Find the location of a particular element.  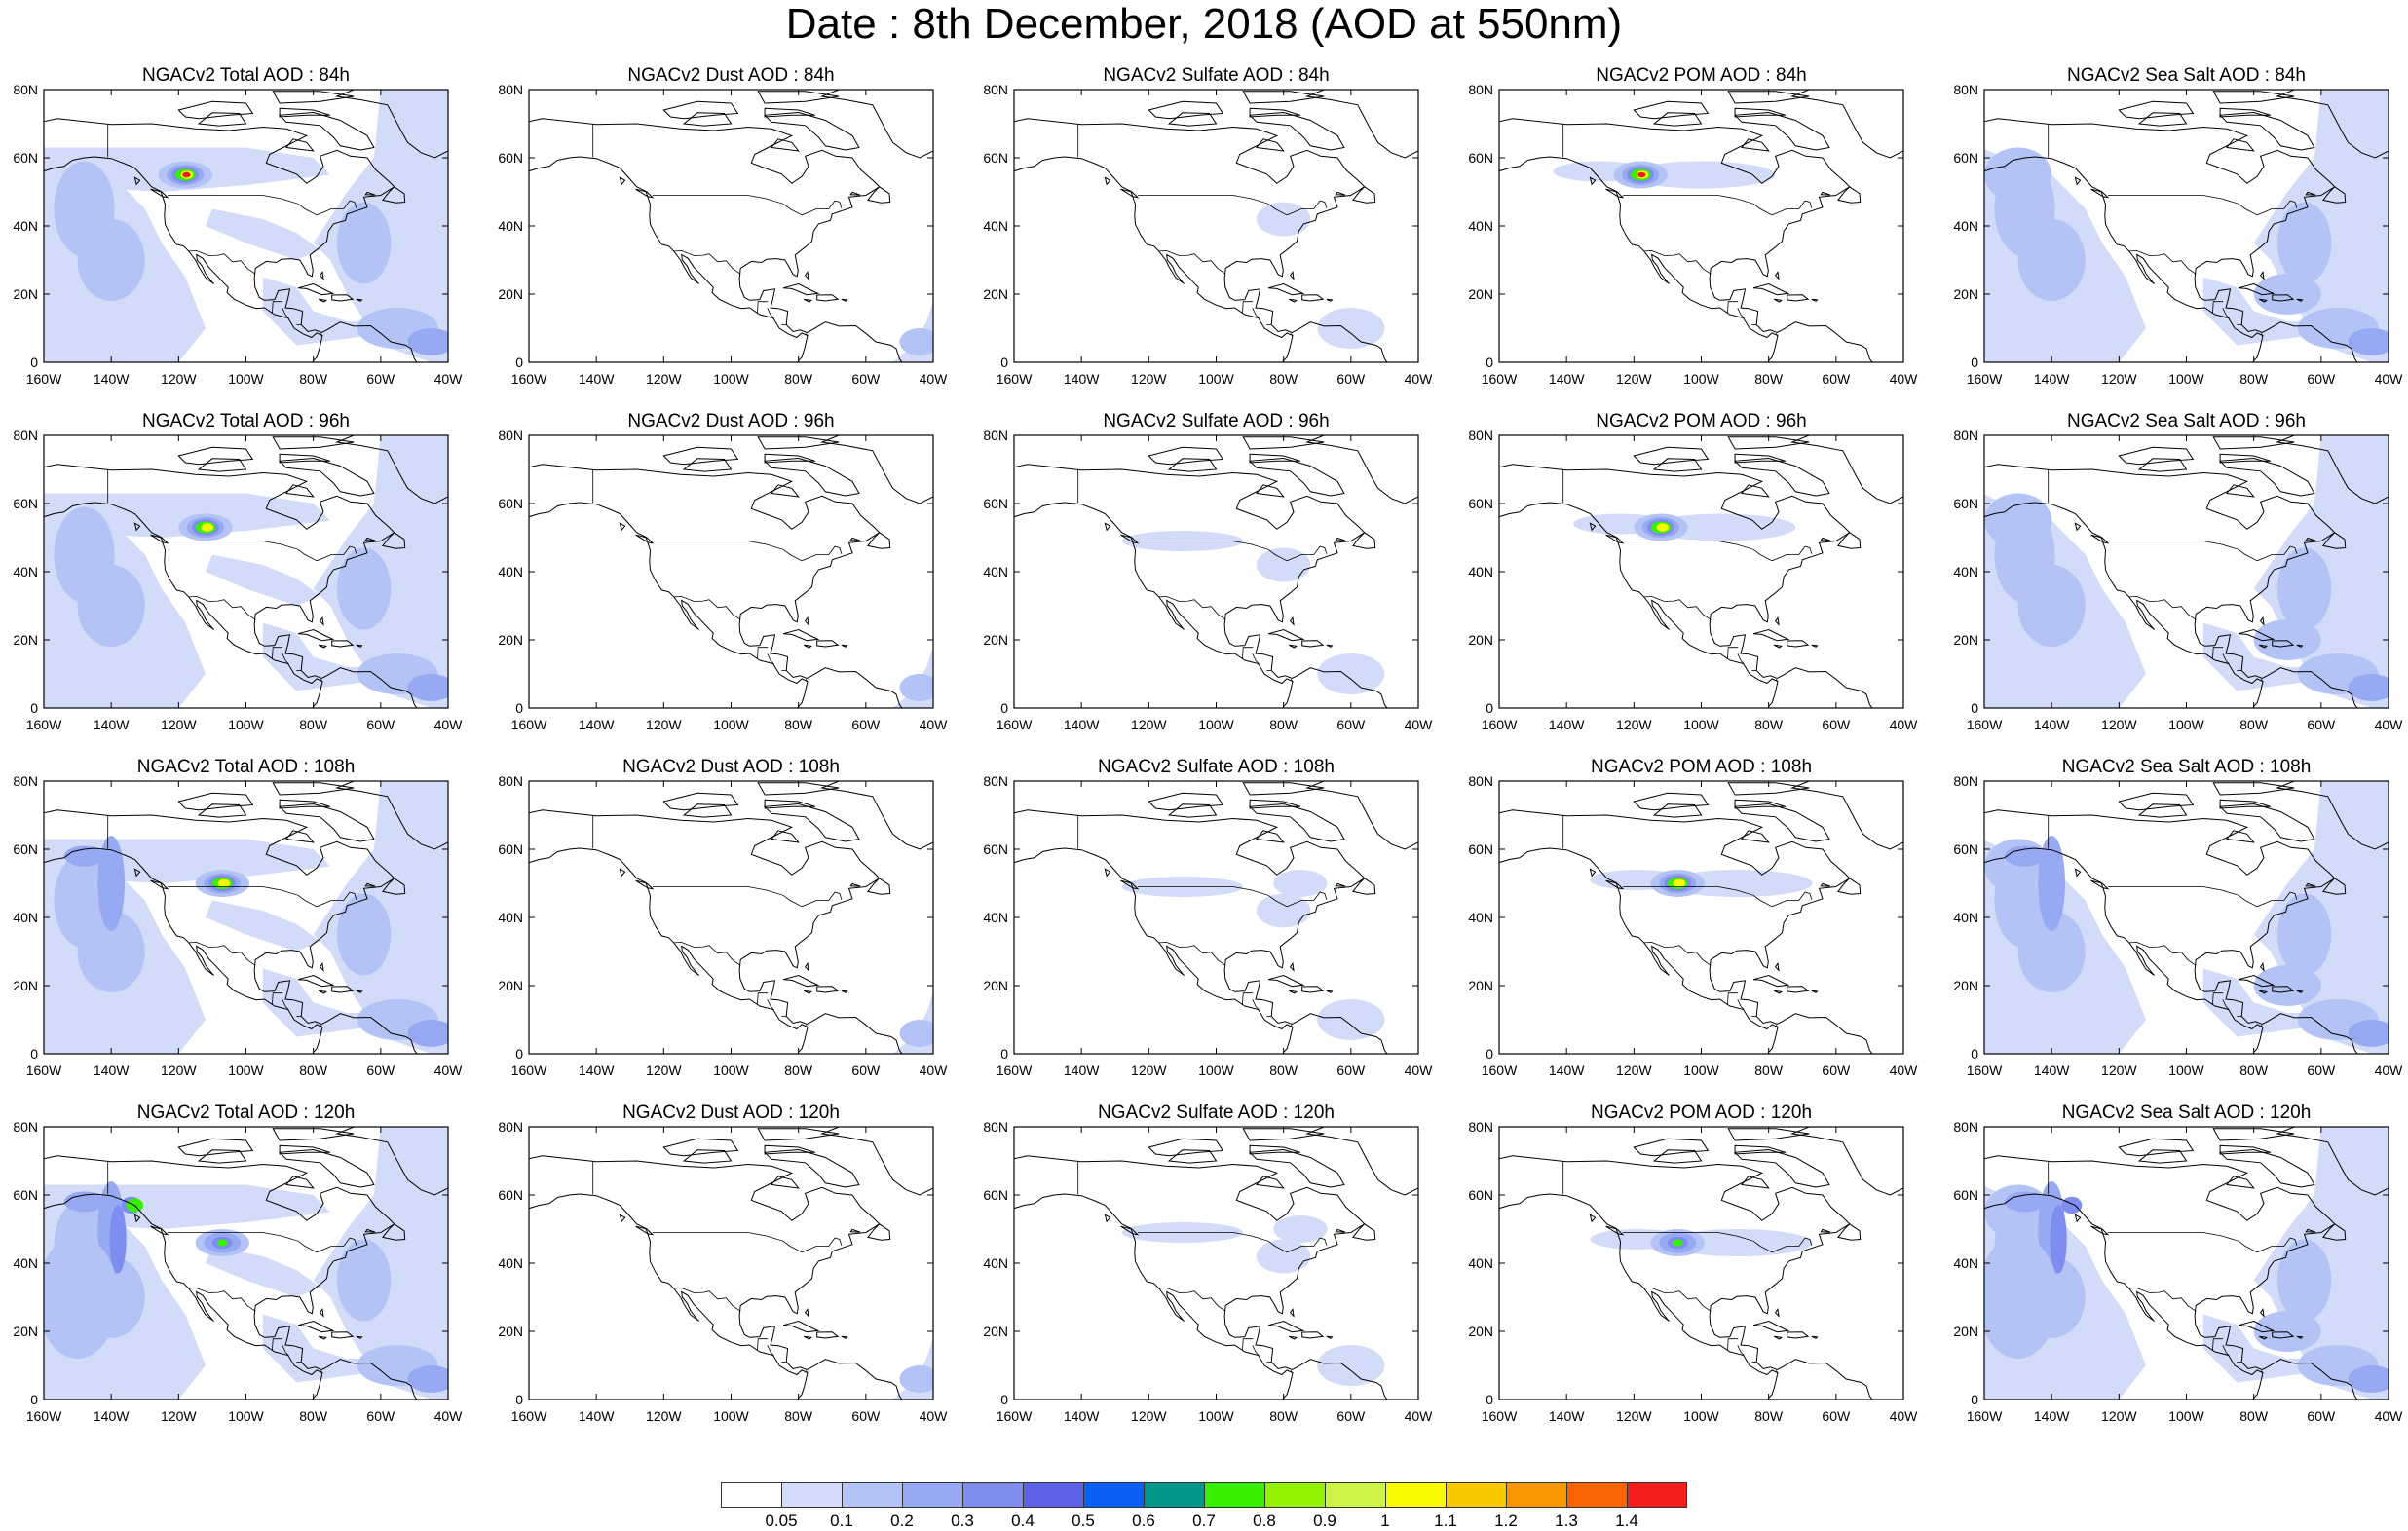

panel-title: NGACv2 Sulfate AOD : 84h is located at coordinates (1216, 75).